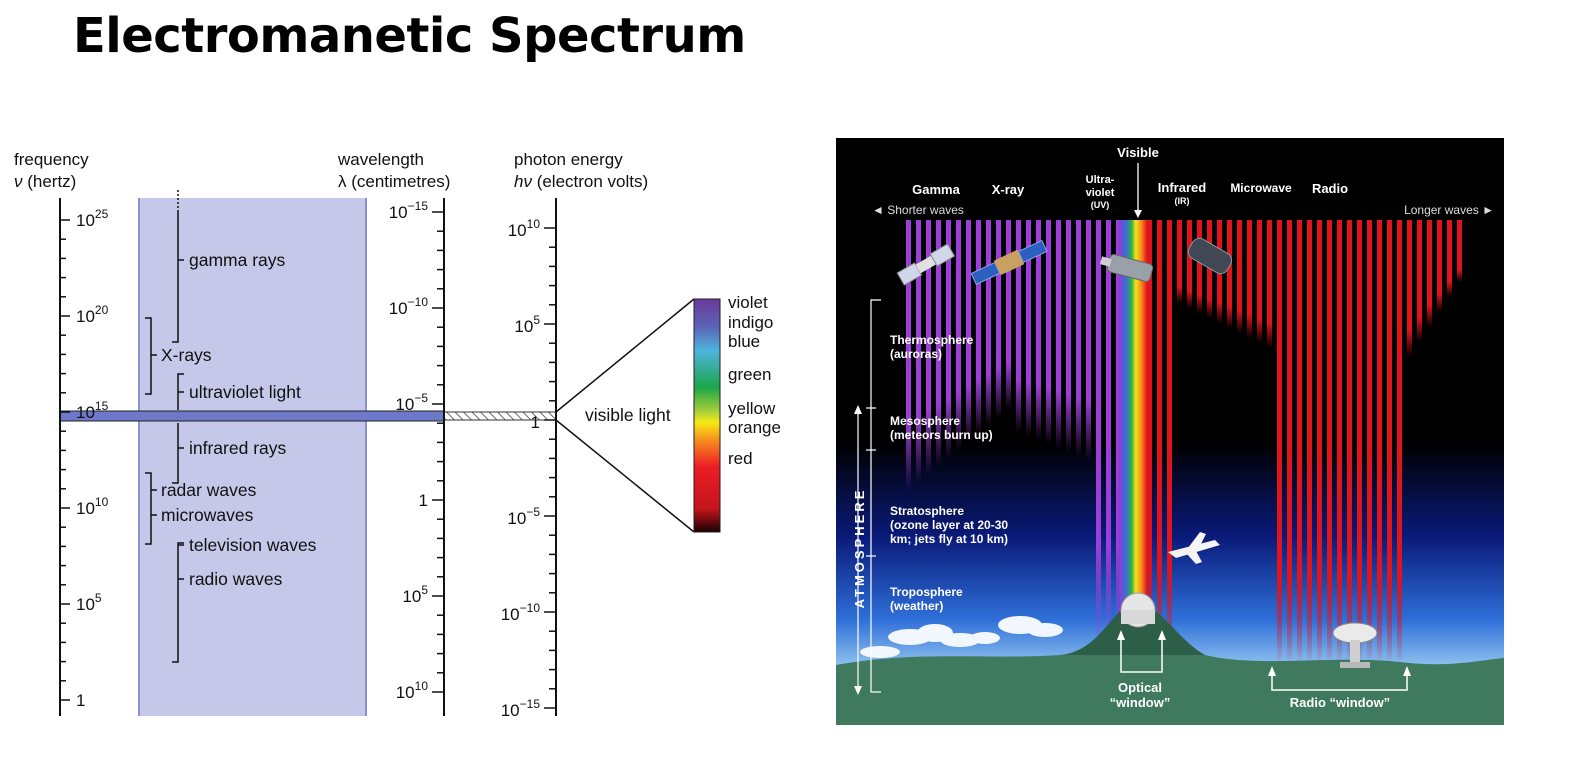 The width and height of the screenshot is (1570, 779). What do you see at coordinates (529, 459) in the screenshot?
I see `energy-axis: 10¹⁰ 10⁵ 1 10⁻⁵ 10⁻¹⁰ 10⁻¹⁵` at bounding box center [529, 459].